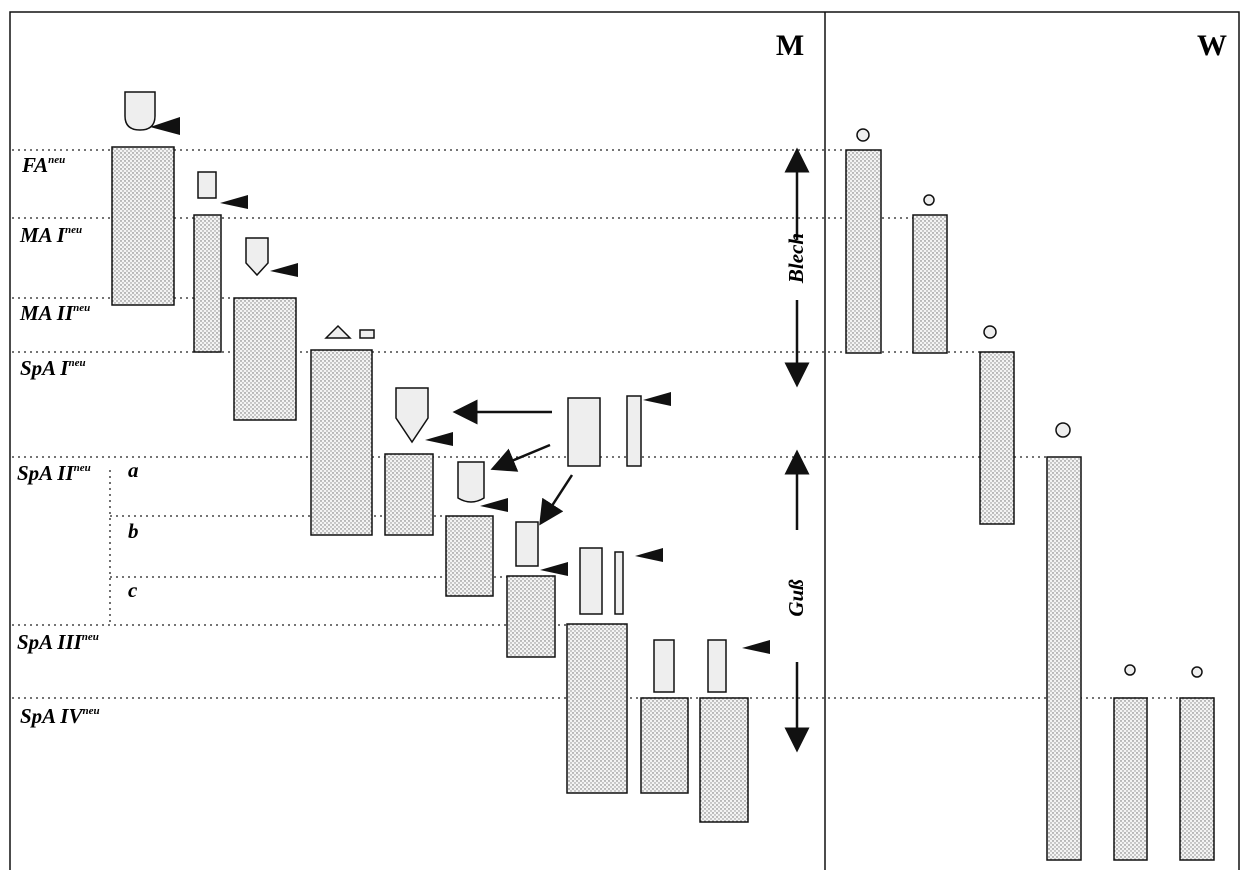 This screenshot has height=870, width=1241. Describe the element at coordinates (796, 258) in the screenshot. I see `arrow-label: Blech` at that location.